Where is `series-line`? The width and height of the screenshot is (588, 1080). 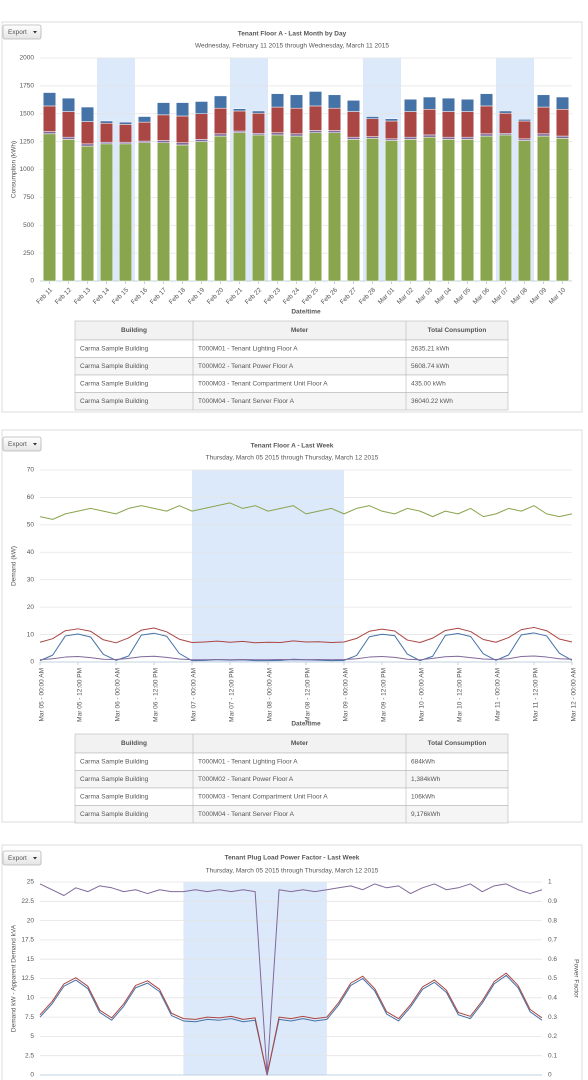
series-line is located at coordinates (306, 635).